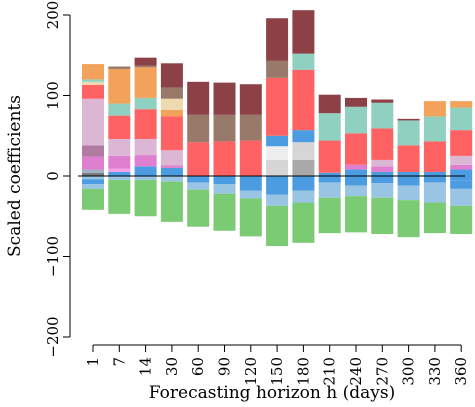 The width and height of the screenshot is (475, 407). What do you see at coordinates (225, 366) in the screenshot?
I see `x-tick-label: 90` at bounding box center [225, 366].